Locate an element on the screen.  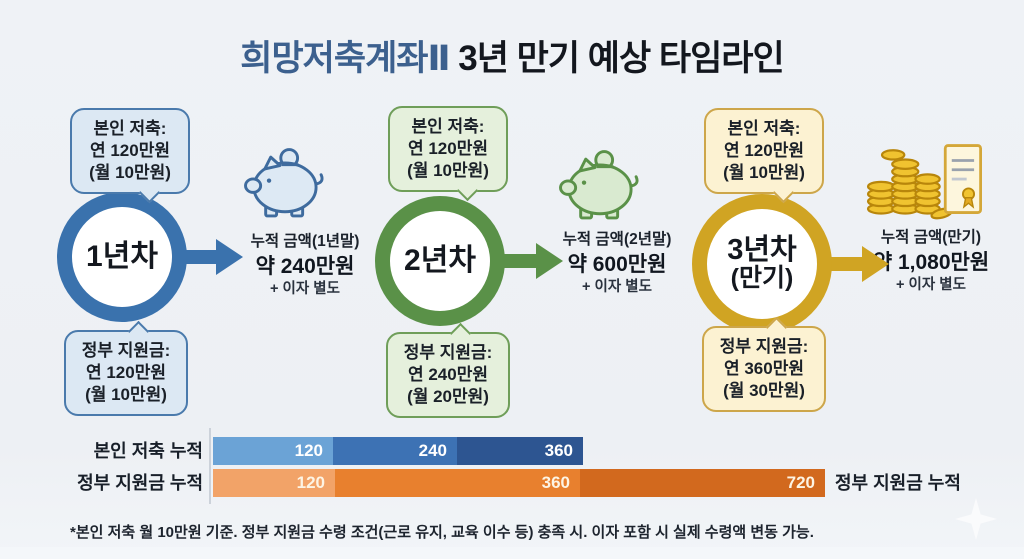
year1-result-caption: 누적 금액(1년말) is located at coordinates (305, 241).